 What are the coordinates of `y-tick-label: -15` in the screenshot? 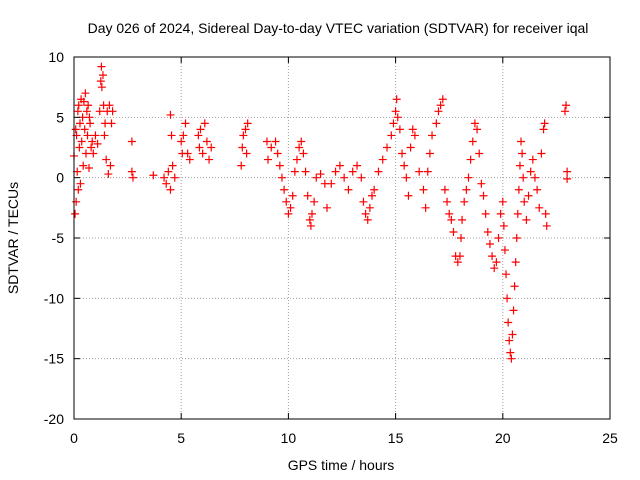 It's located at (54, 359).